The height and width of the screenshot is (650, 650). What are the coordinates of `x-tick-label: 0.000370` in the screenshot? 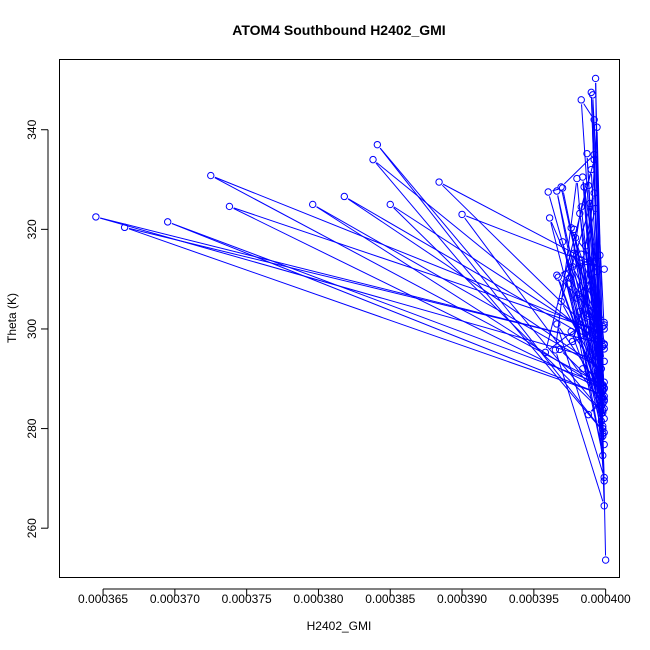 It's located at (175, 599).